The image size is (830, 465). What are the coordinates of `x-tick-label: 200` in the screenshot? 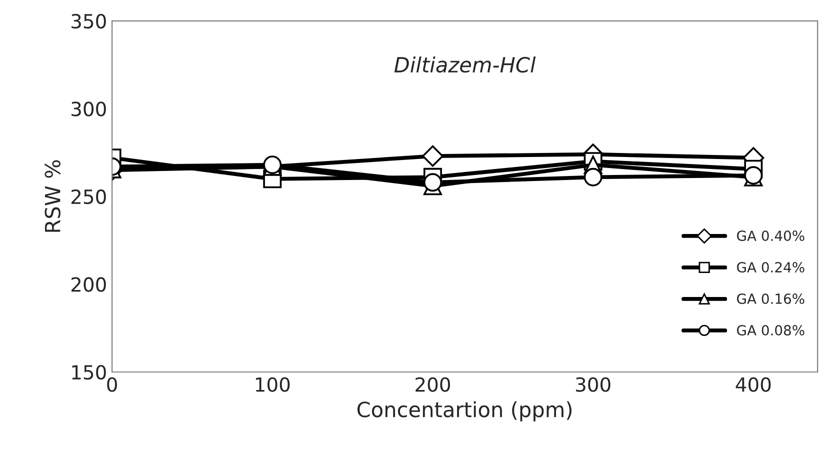 It's located at (433, 384).